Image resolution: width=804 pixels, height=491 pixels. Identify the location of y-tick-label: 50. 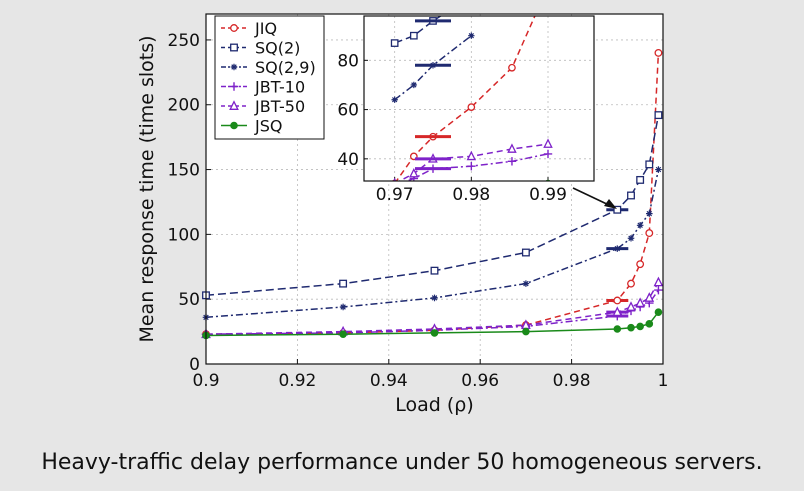
(189, 300).